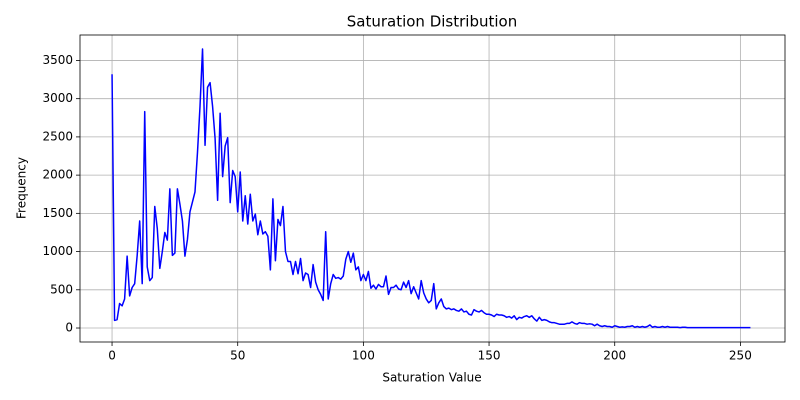 The image size is (800, 400). Describe the element at coordinates (57, 251) in the screenshot. I see `y-tick-label: 1000` at that location.